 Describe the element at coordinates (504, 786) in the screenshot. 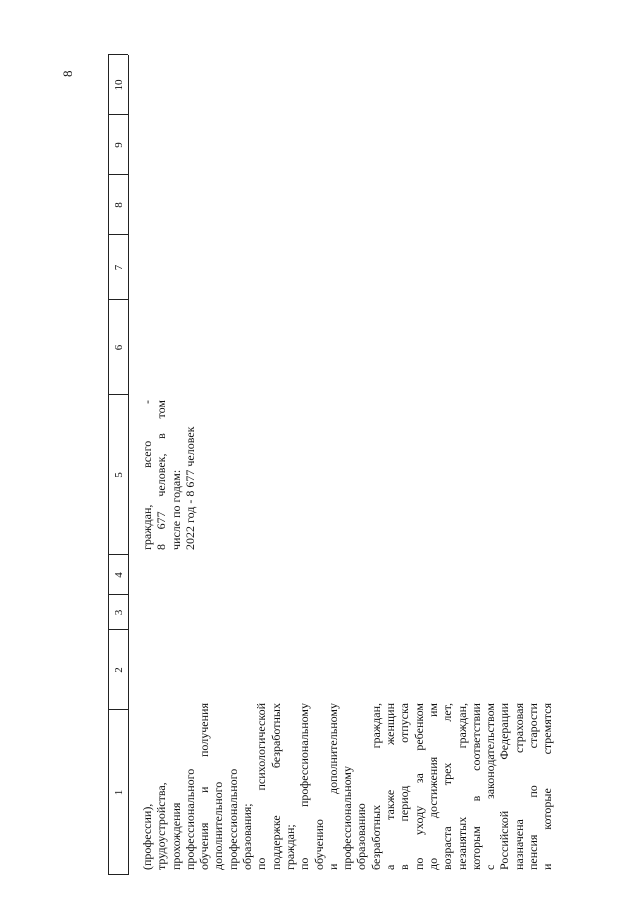

I see `text-line: Российской Федерации` at that location.